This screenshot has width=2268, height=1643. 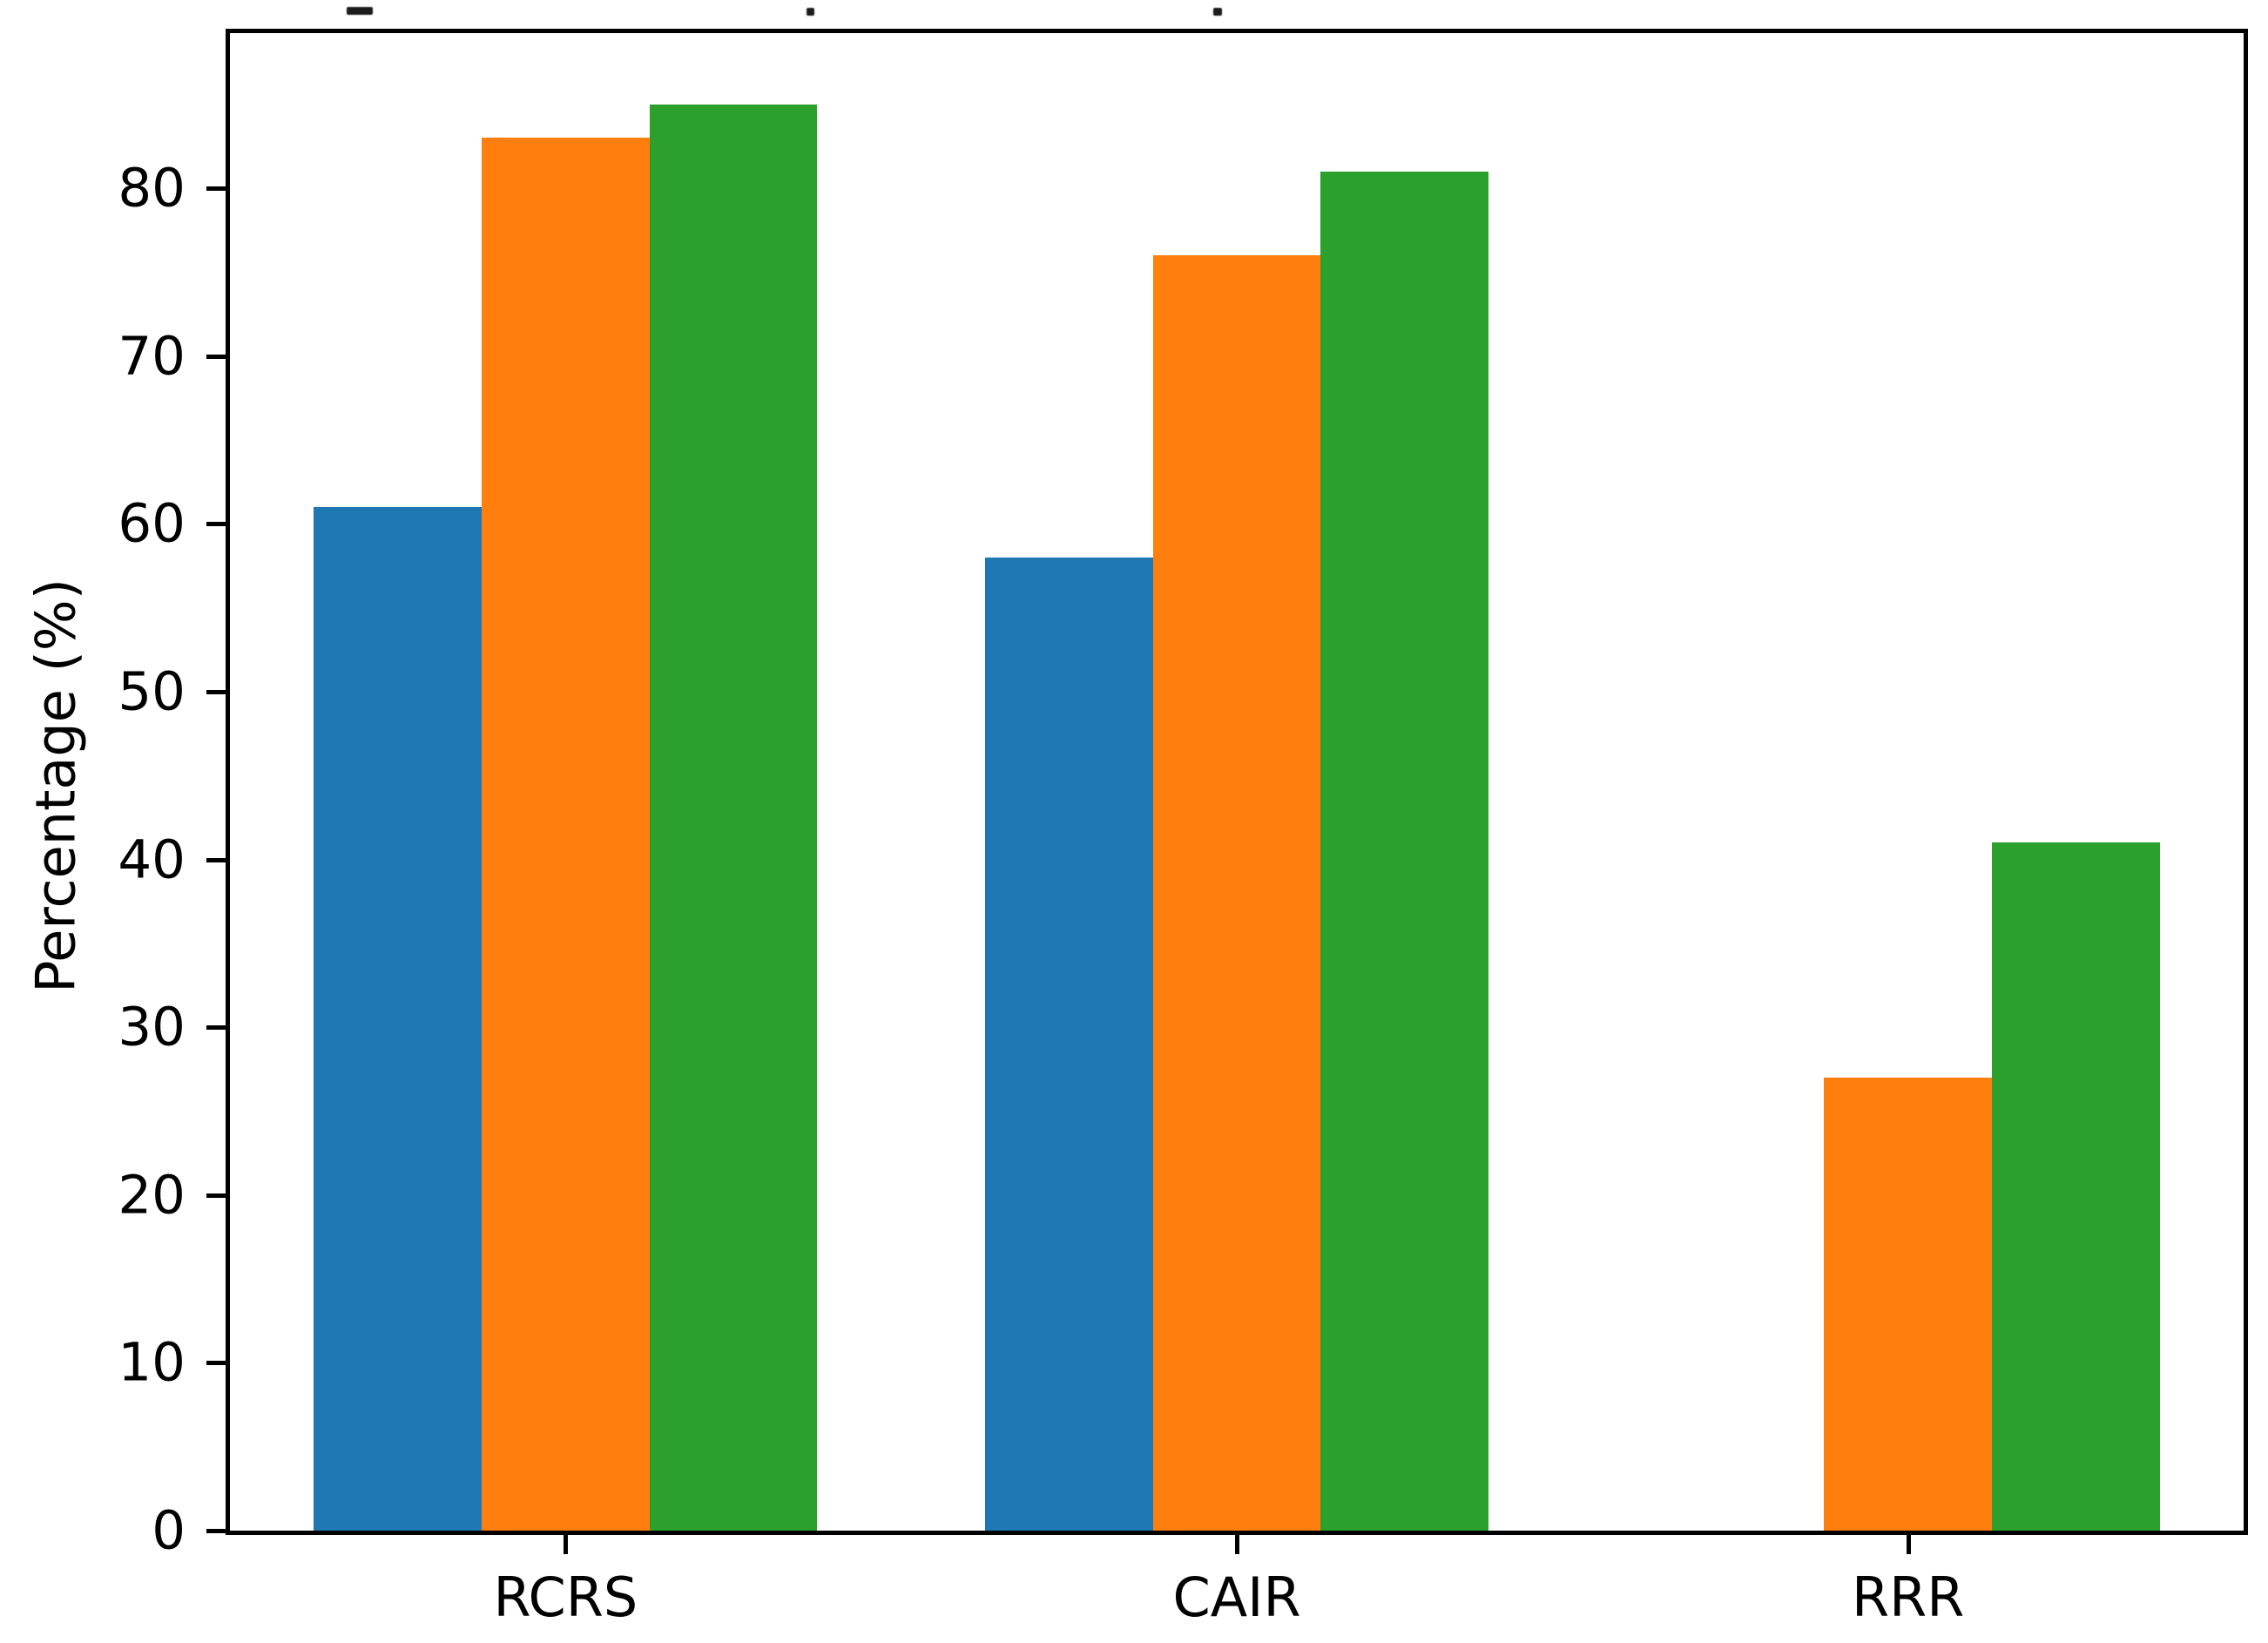 What do you see at coordinates (565, 1597) in the screenshot?
I see `x-tick-label-rcrs: RCRS` at bounding box center [565, 1597].